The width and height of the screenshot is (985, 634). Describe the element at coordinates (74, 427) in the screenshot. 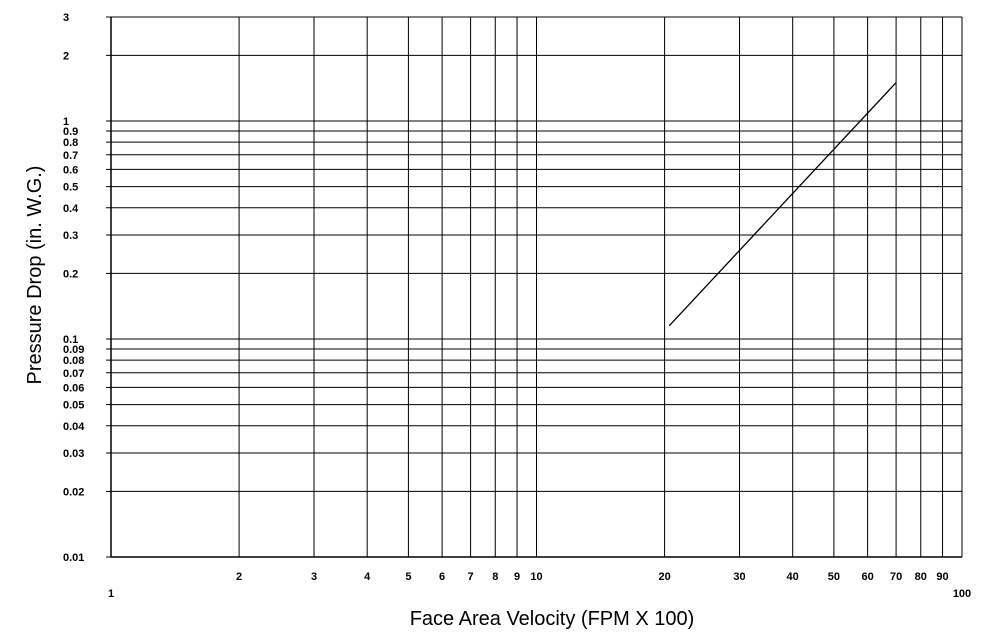

I see `y-tick-label: 0.04` at that location.